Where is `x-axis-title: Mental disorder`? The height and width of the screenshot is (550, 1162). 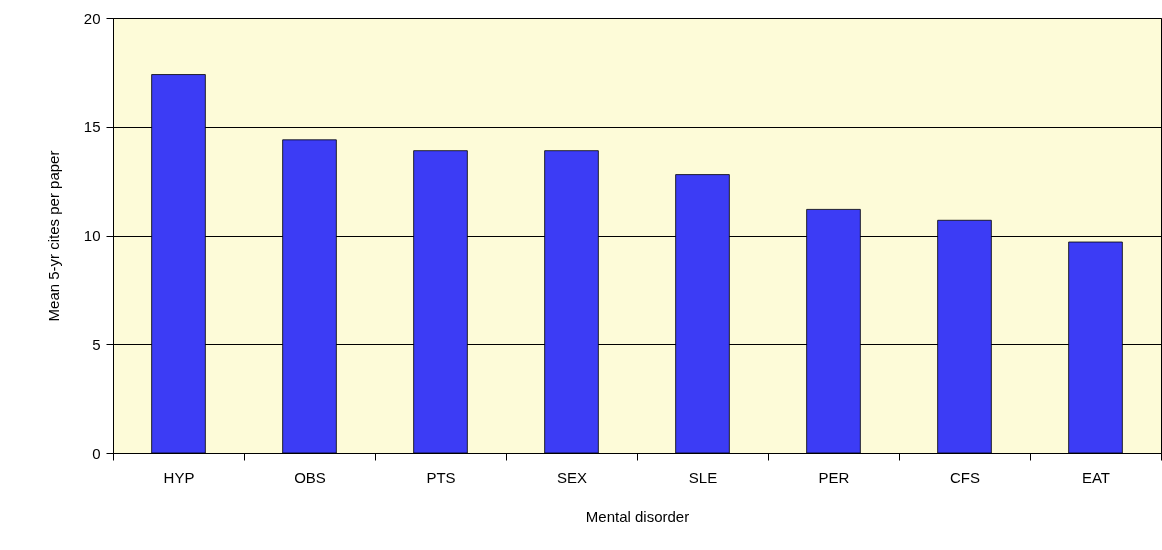
x-axis-title: Mental disorder is located at coordinates (637, 516).